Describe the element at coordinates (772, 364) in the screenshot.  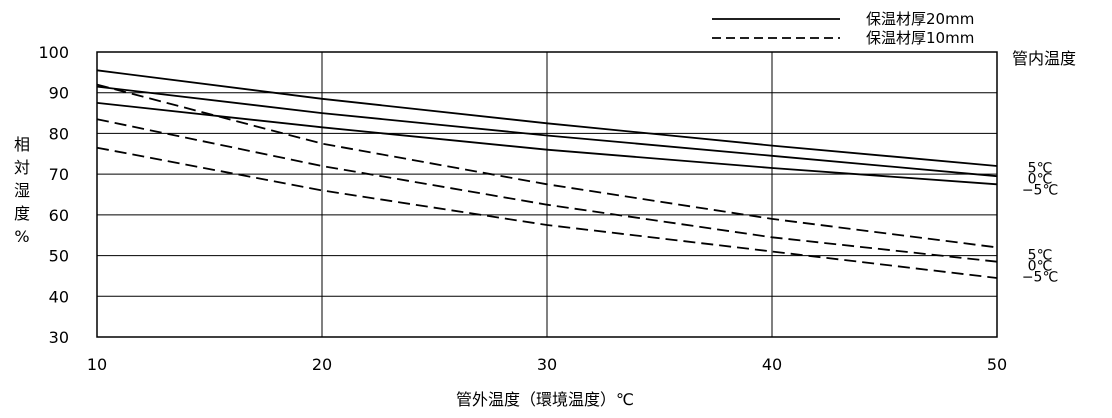
I see `x-tick-label: 40` at that location.